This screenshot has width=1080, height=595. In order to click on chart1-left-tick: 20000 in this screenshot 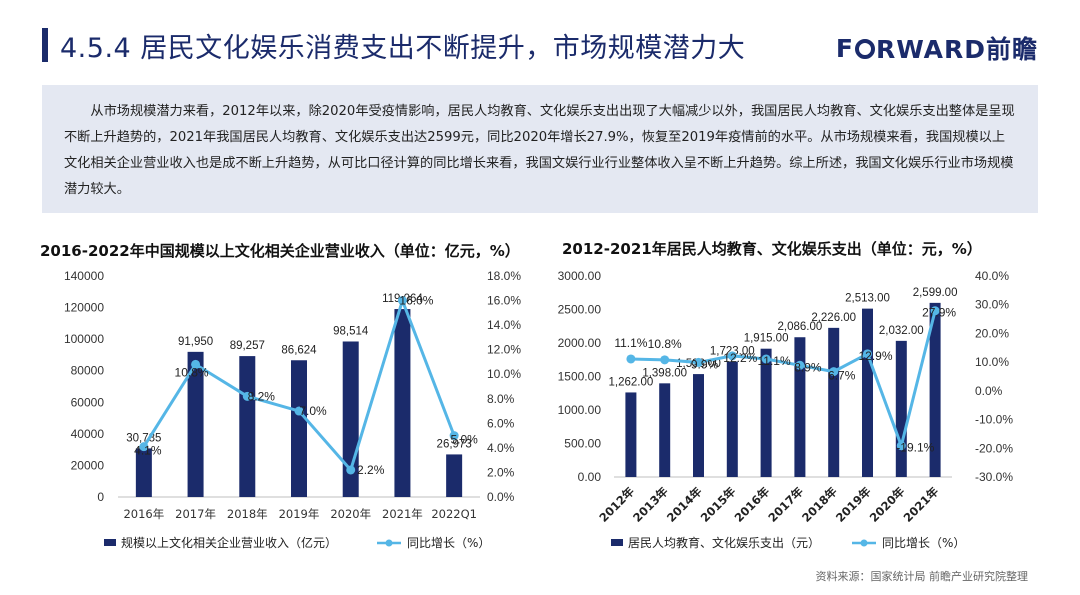, I will do `click(88, 465)`.